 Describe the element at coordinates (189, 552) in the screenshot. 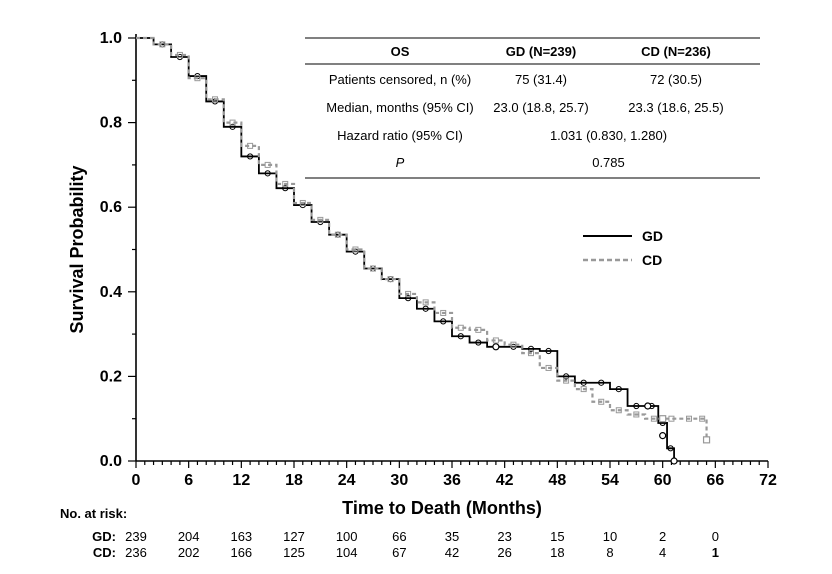

I see `risk-cell: 202` at that location.